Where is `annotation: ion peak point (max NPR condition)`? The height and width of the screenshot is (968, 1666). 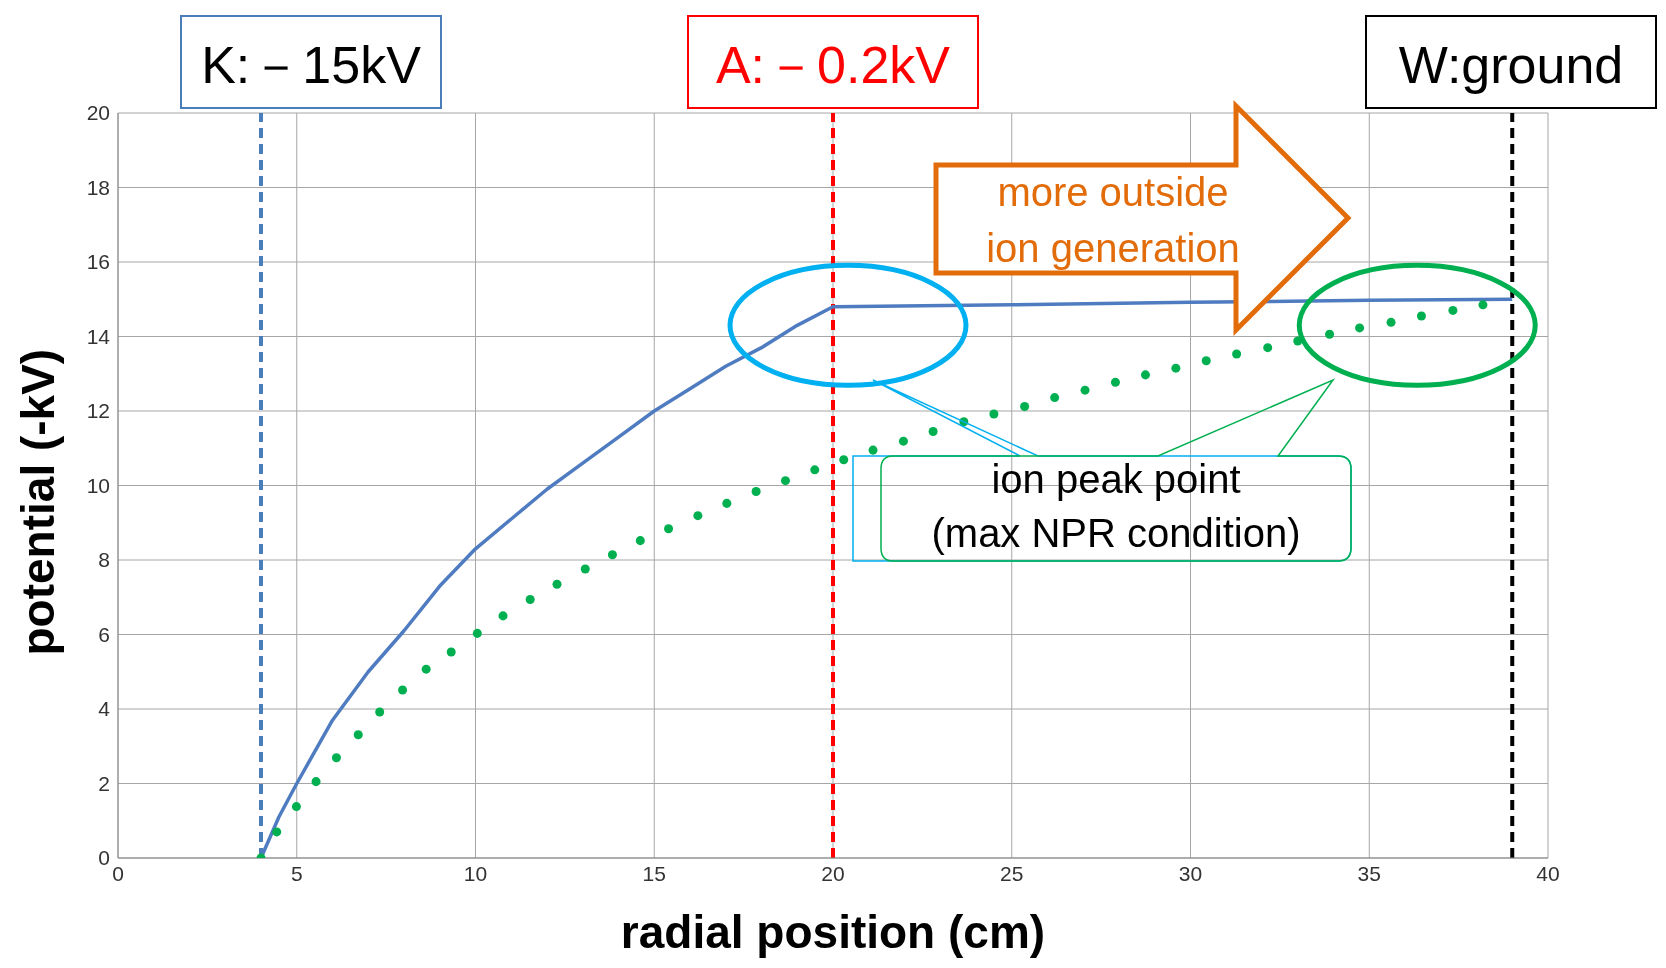 annotation: ion peak point (max NPR condition) is located at coordinates (1116, 506).